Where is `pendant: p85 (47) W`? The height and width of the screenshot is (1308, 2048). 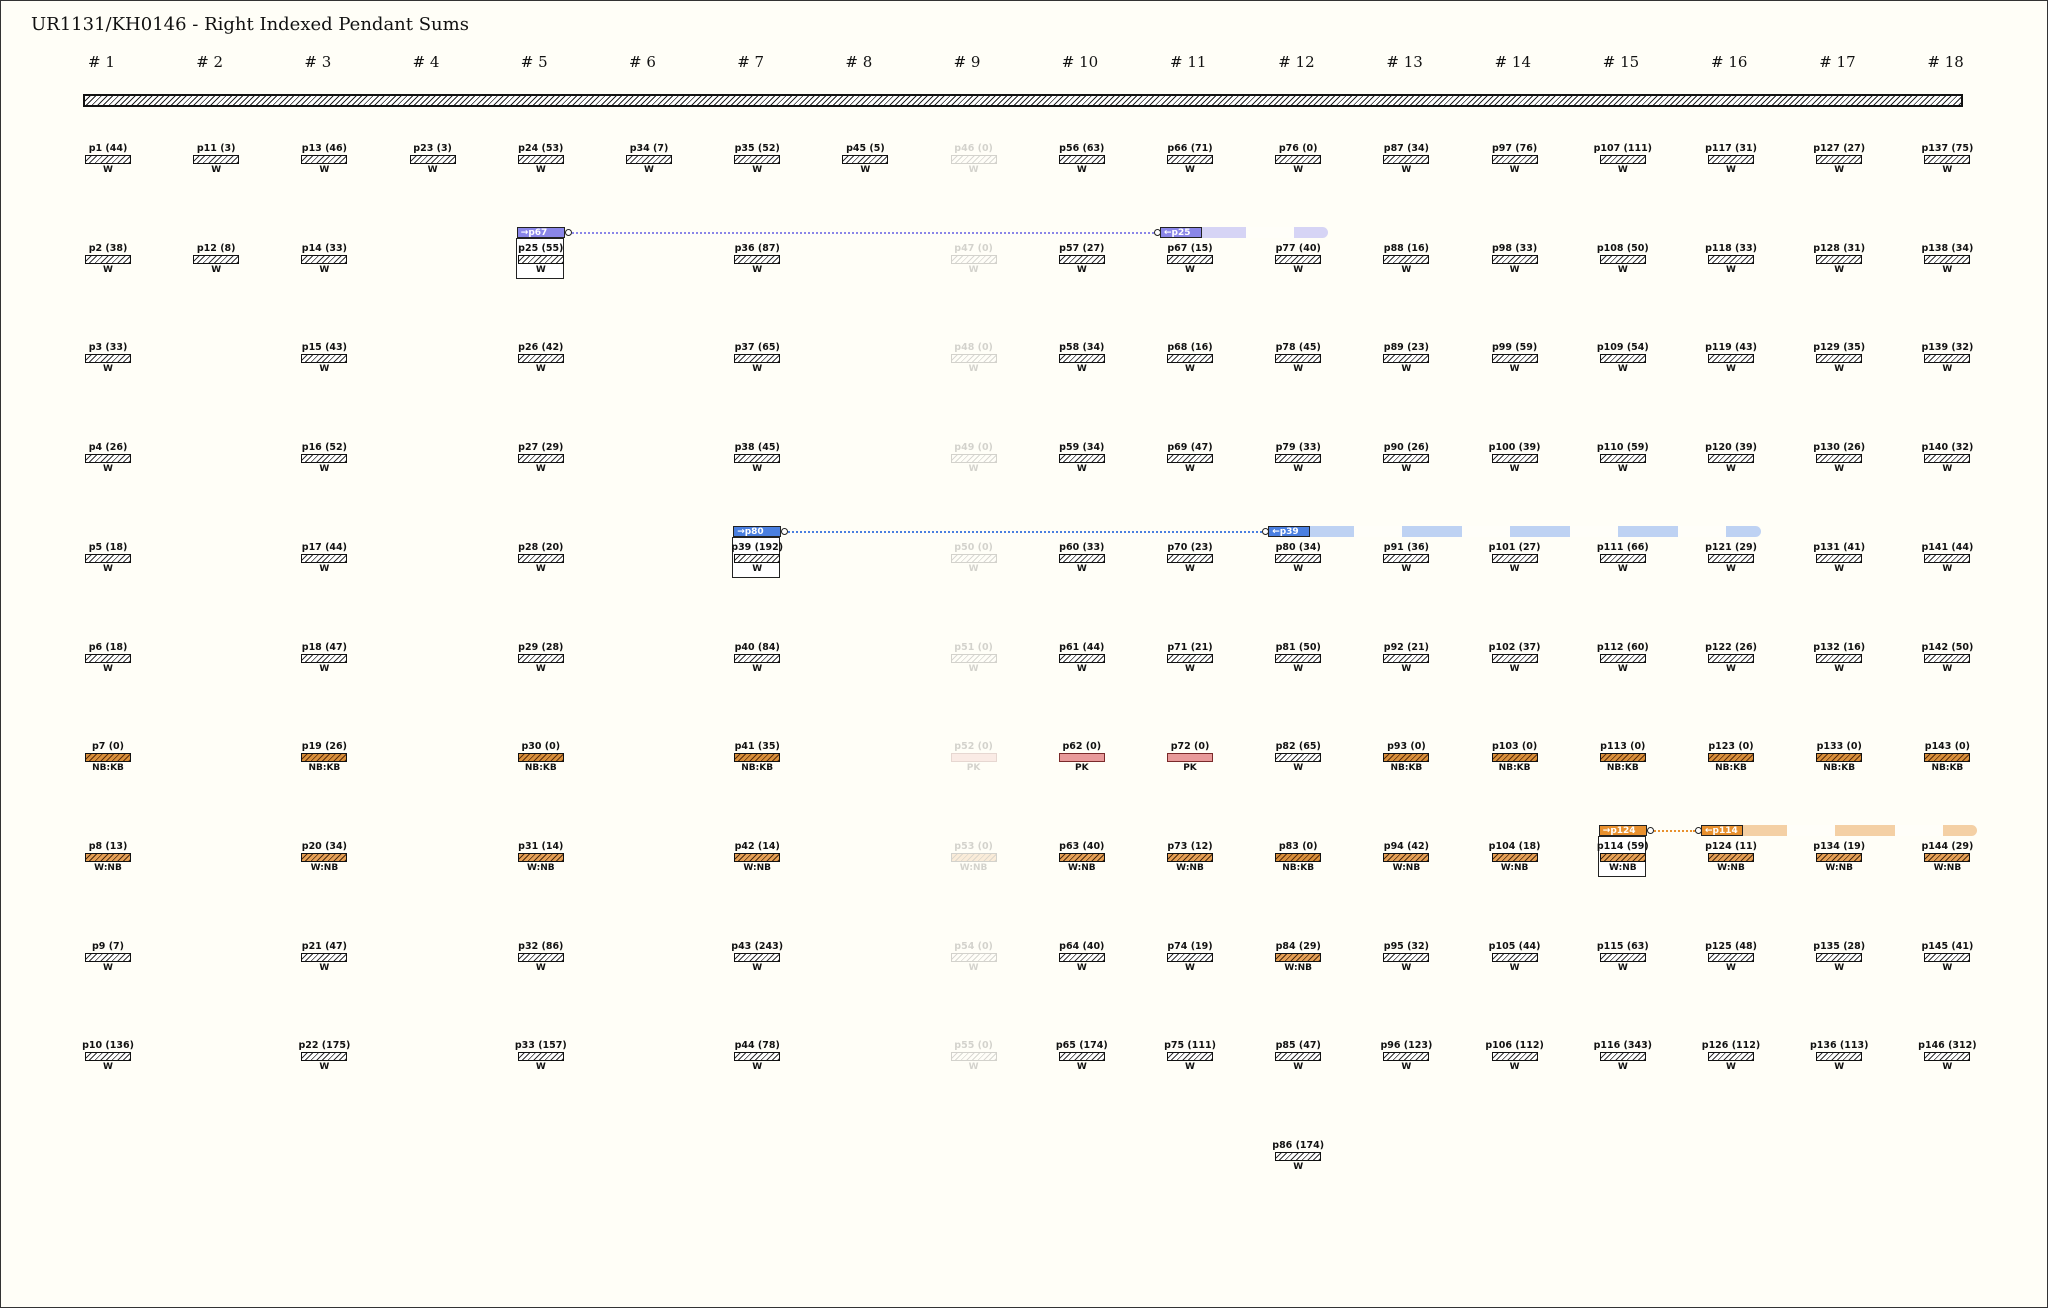
pendant: p85 (47) W is located at coordinates (1298, 1060).